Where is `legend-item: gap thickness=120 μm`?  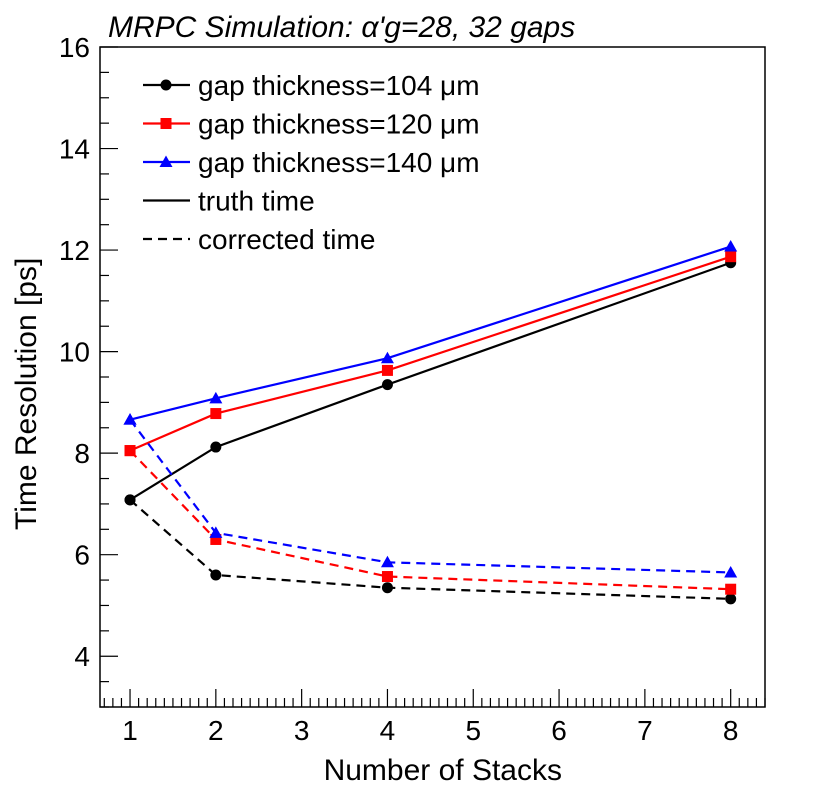
legend-item: gap thickness=120 μm is located at coordinates (311, 124).